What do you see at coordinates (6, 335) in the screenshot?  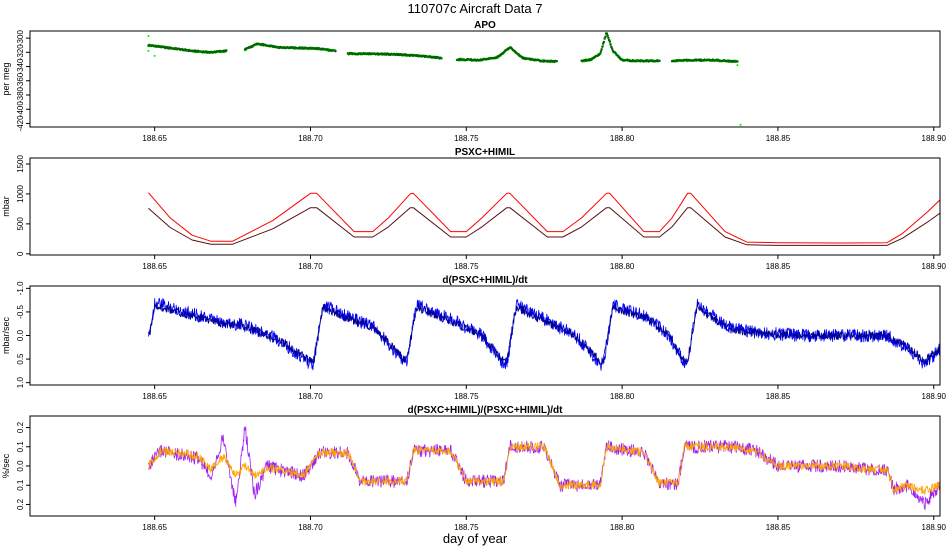 I see `y-axis-label: mbar/sec` at bounding box center [6, 335].